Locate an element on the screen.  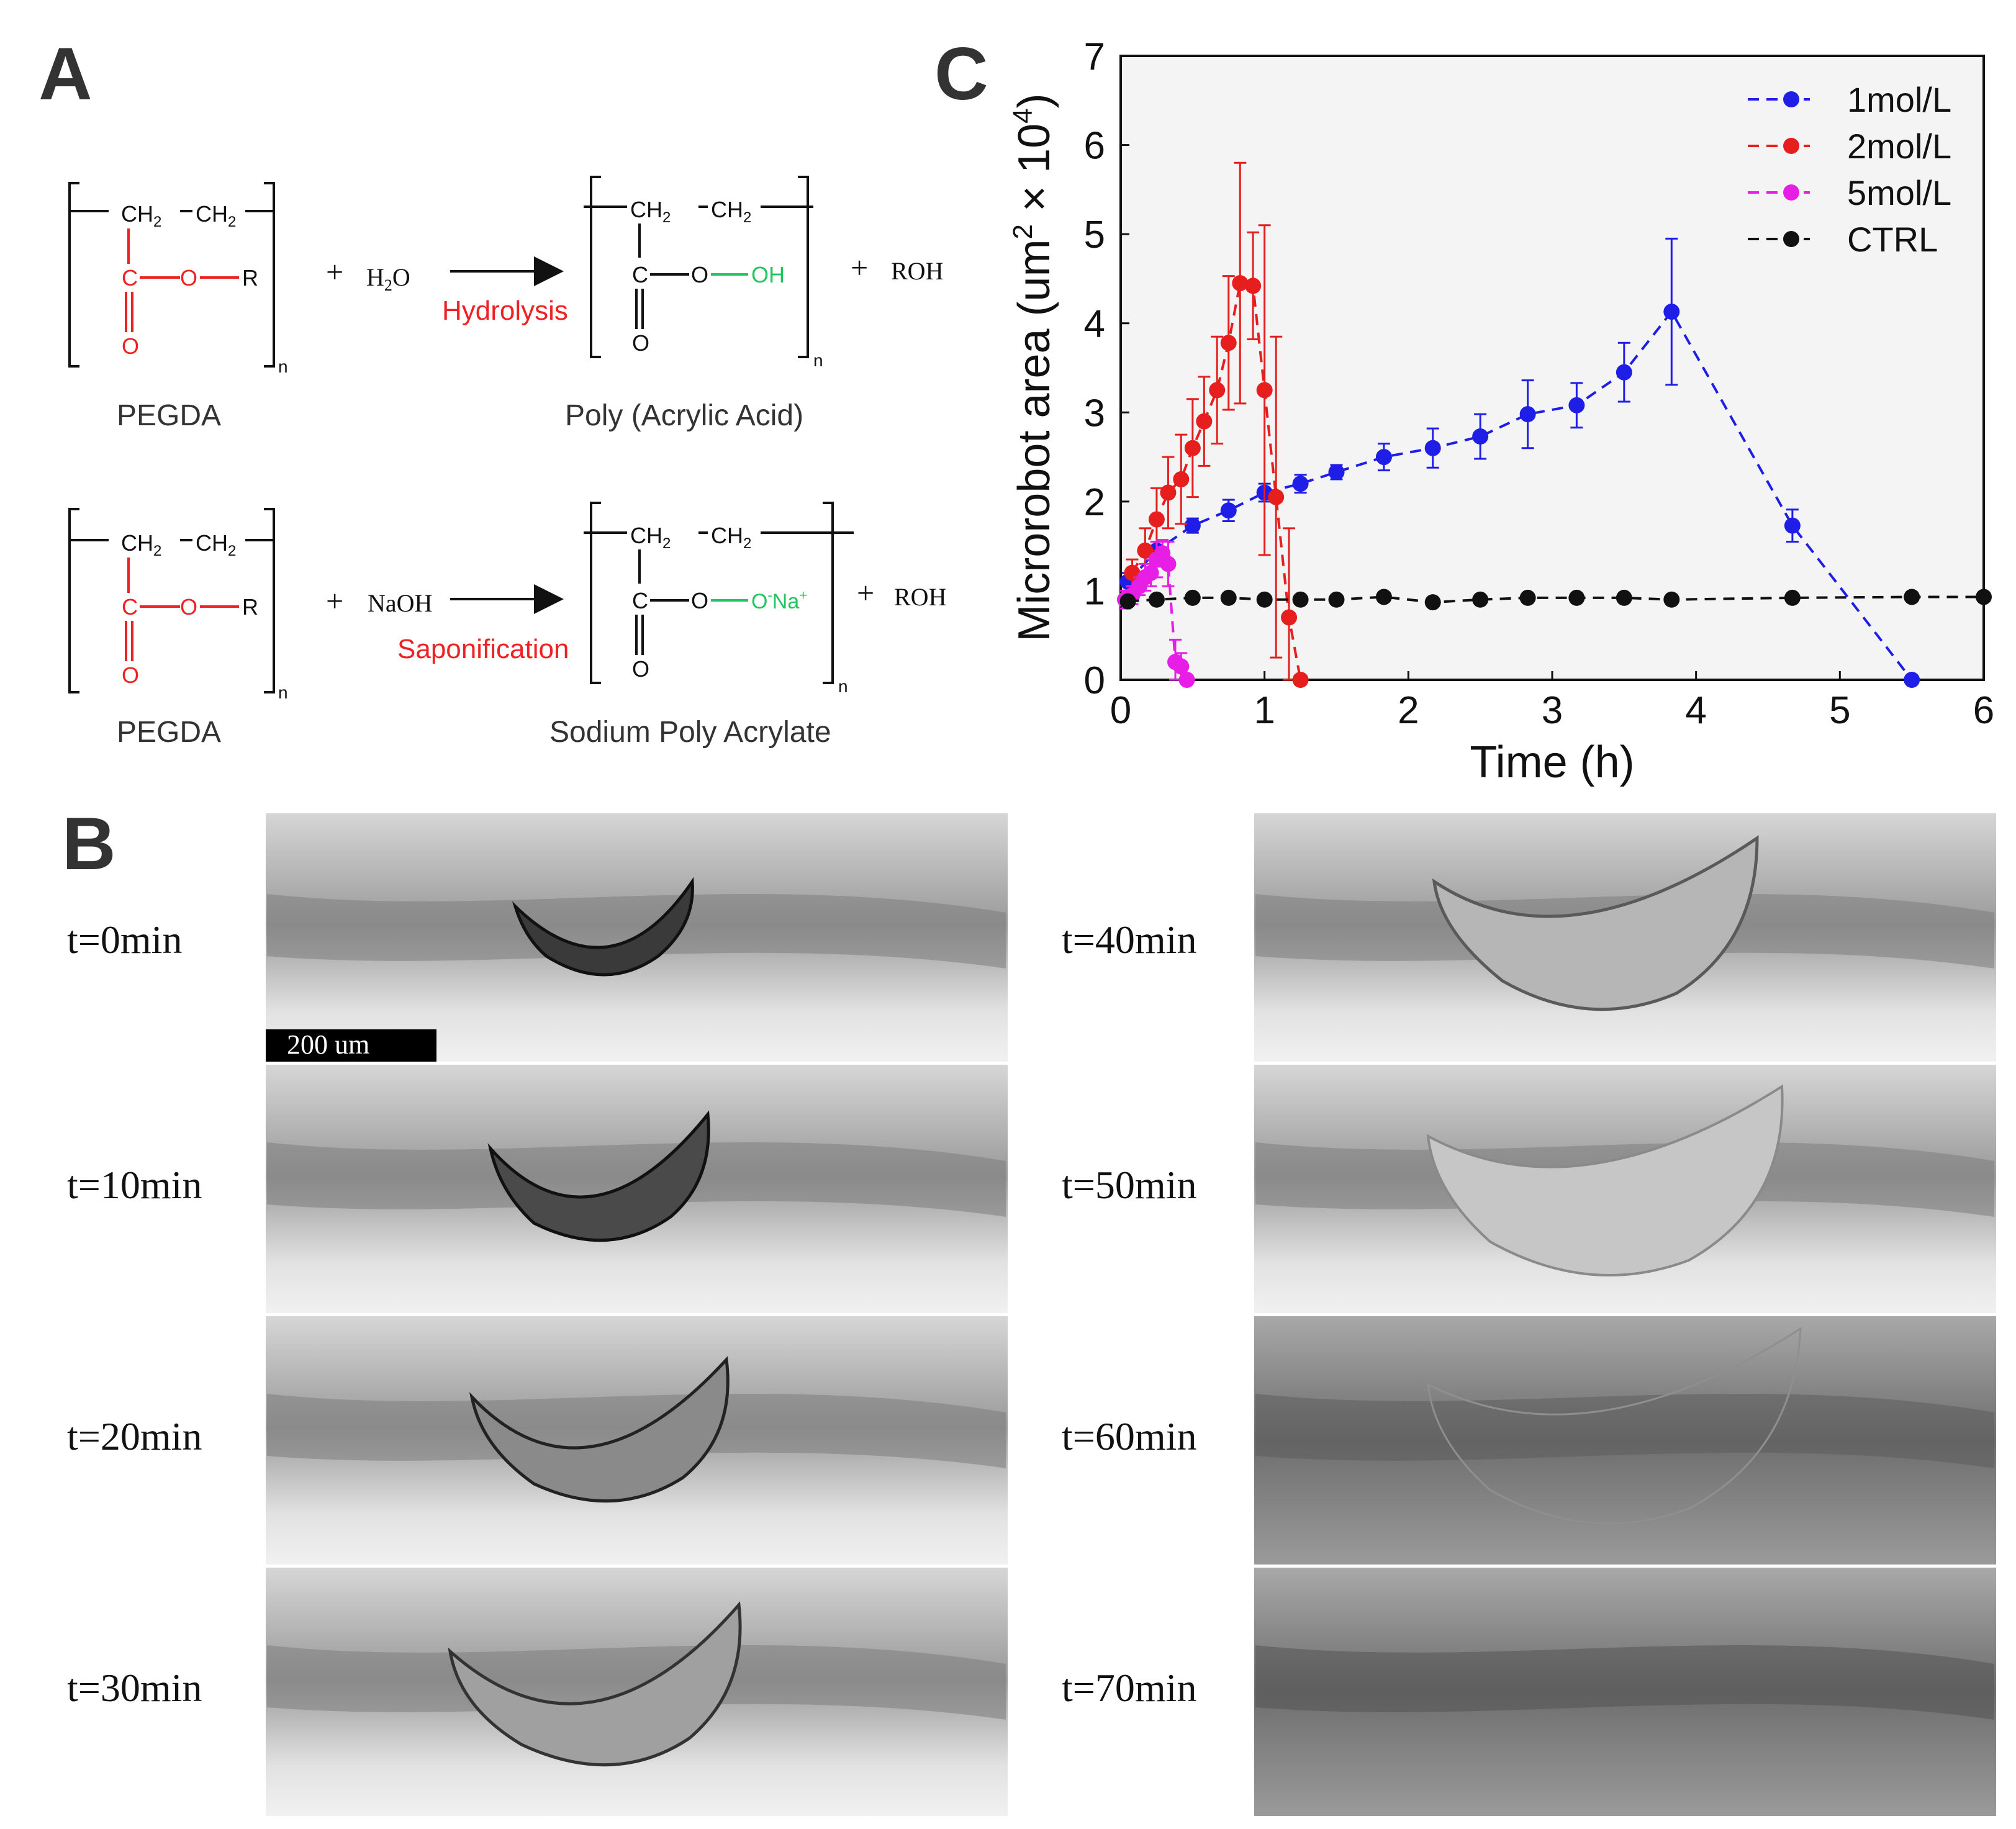
ester-oxygen: O is located at coordinates (188, 278).